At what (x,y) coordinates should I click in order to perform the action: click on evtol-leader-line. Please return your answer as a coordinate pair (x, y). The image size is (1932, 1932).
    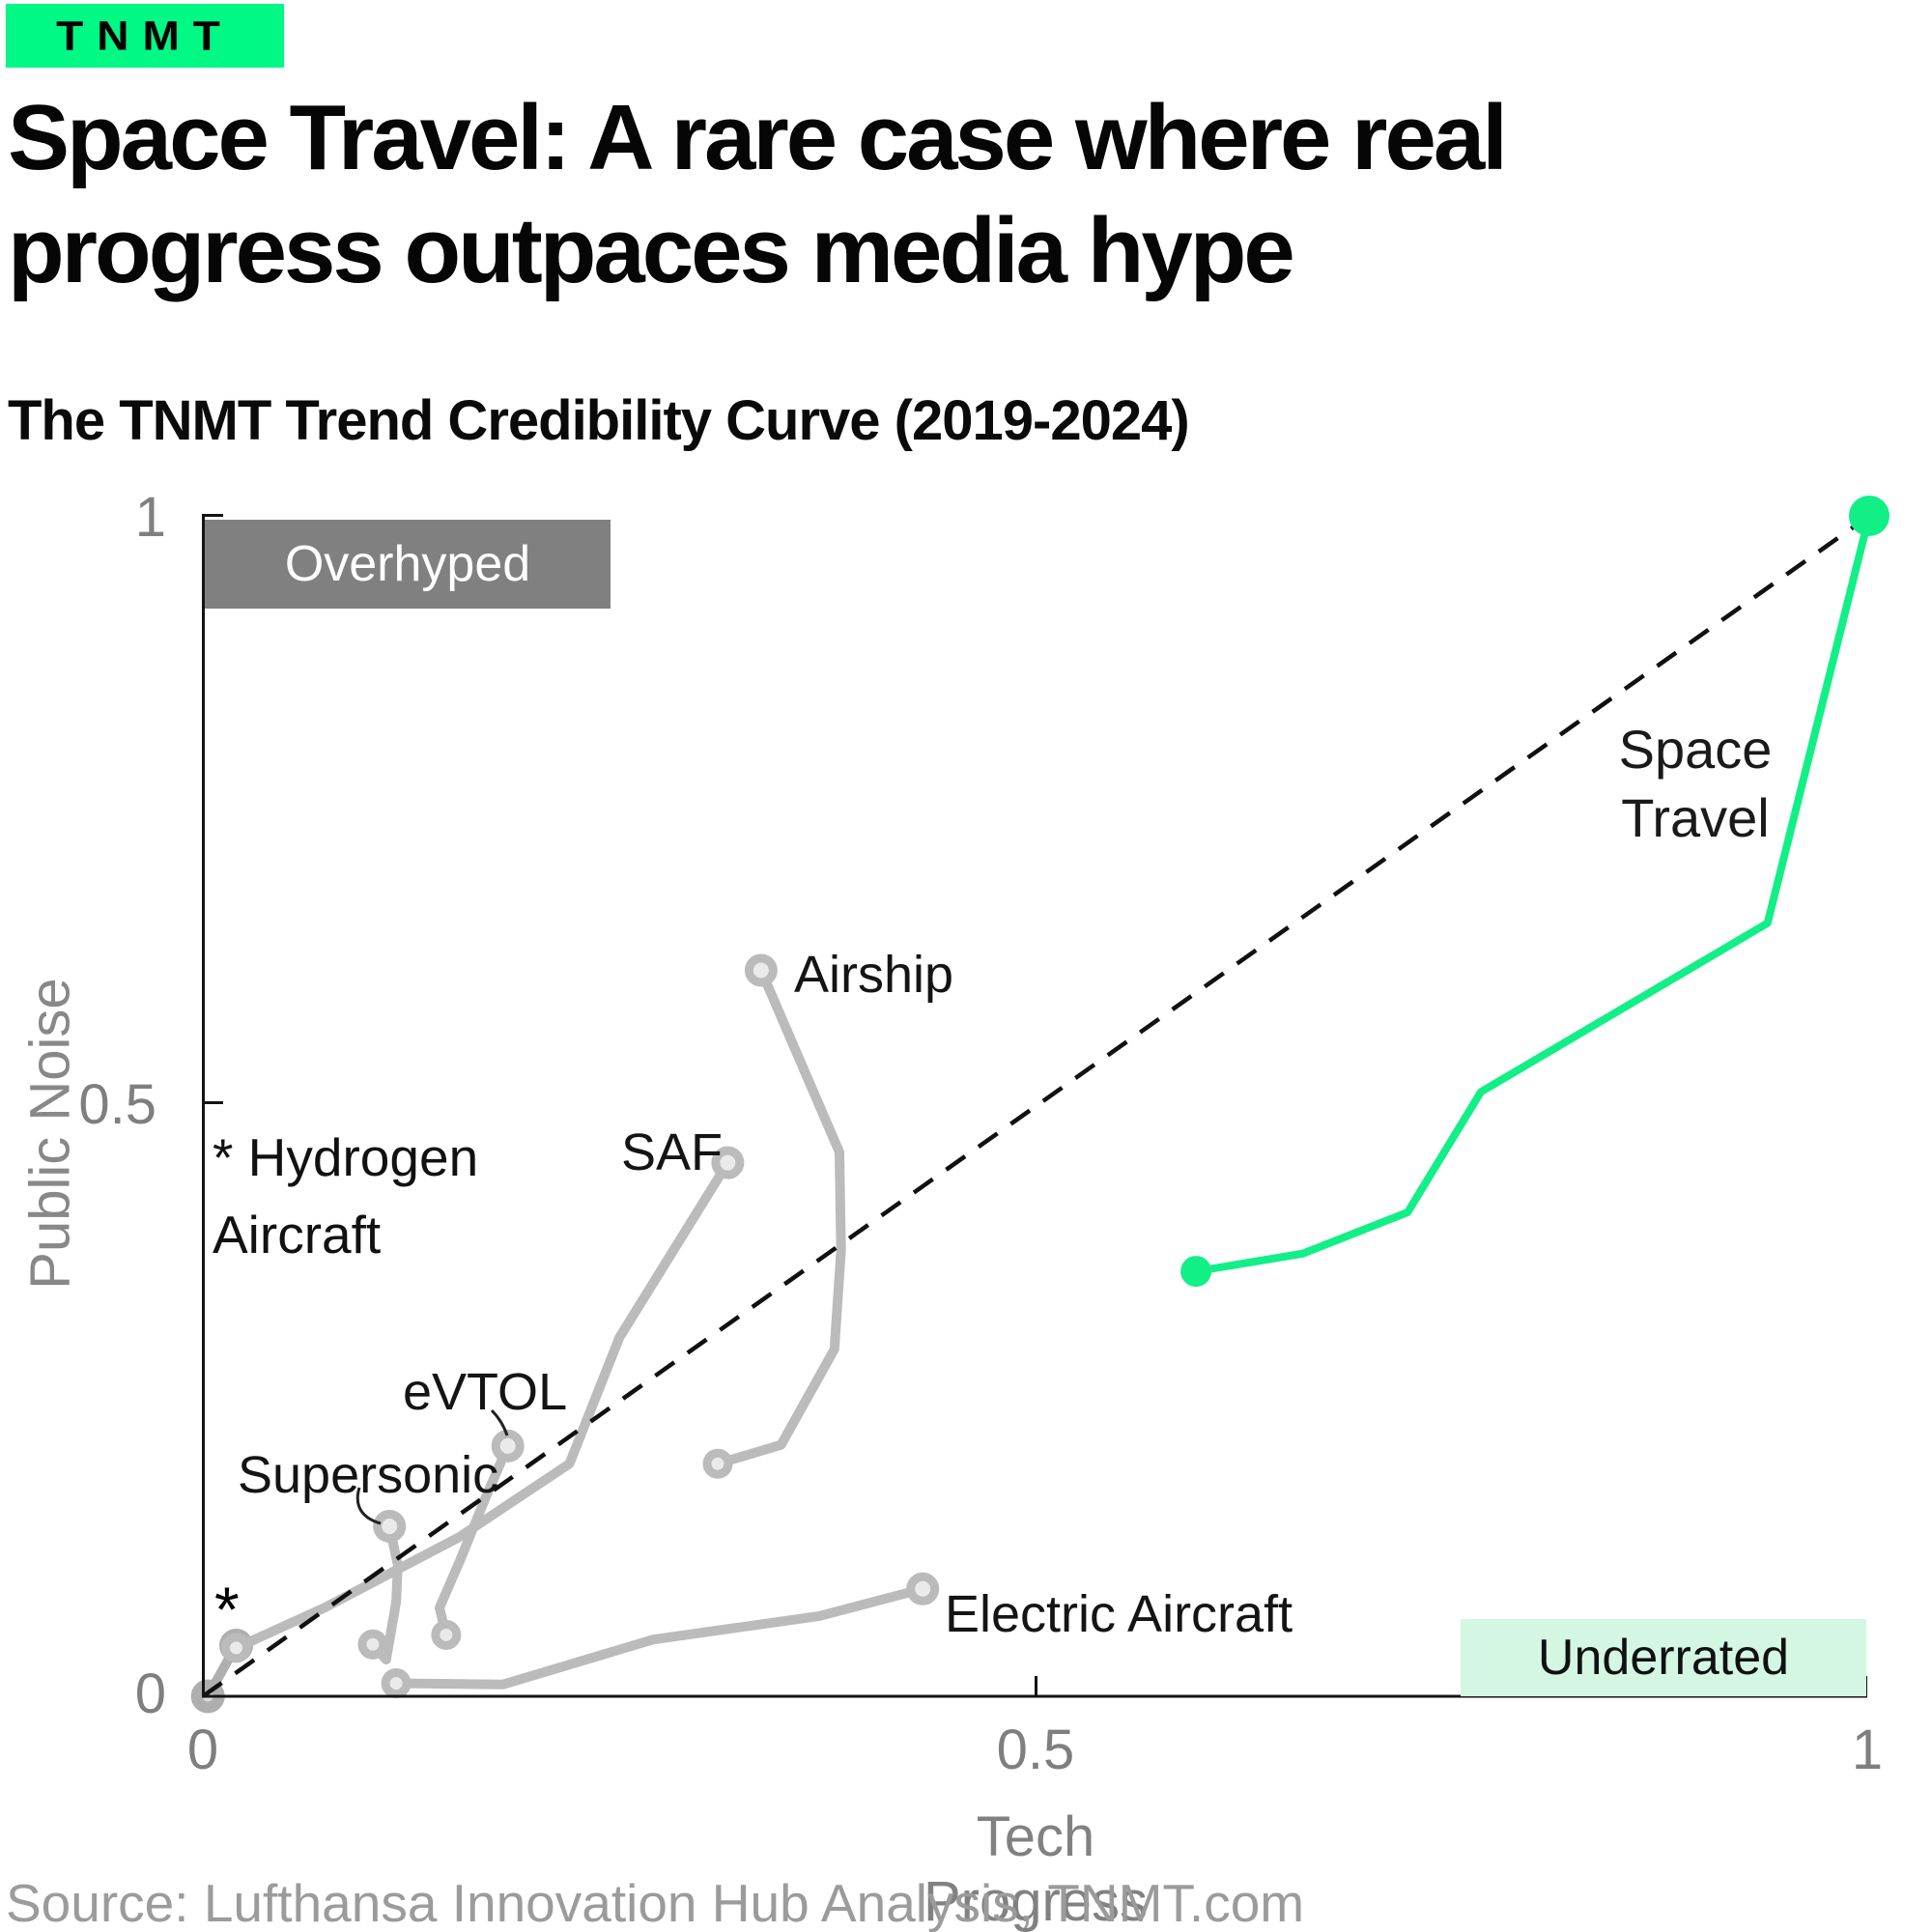
    Looking at the image, I should click on (499, 1422).